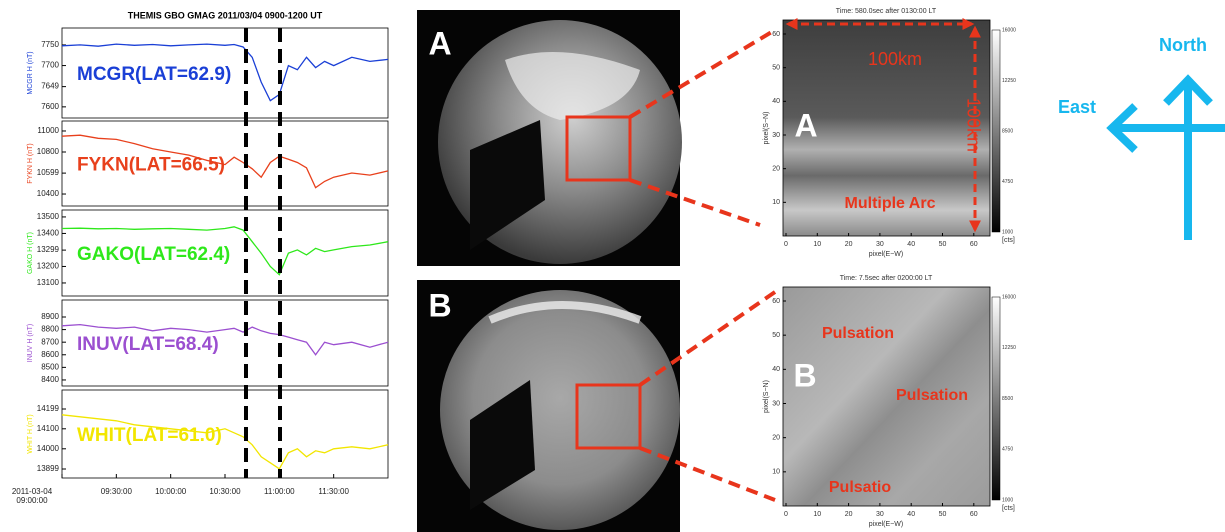  Describe the element at coordinates (50, 44) in the screenshot. I see `y-tick-label: 7750` at that location.